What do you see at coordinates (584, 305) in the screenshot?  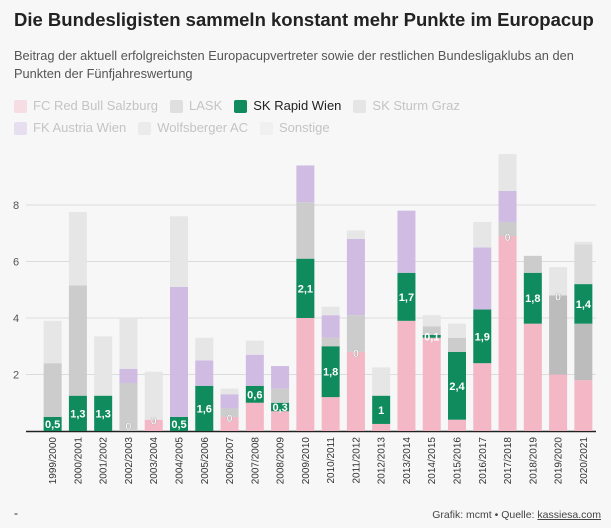 I see `rapid-value-label: 1,4` at bounding box center [584, 305].